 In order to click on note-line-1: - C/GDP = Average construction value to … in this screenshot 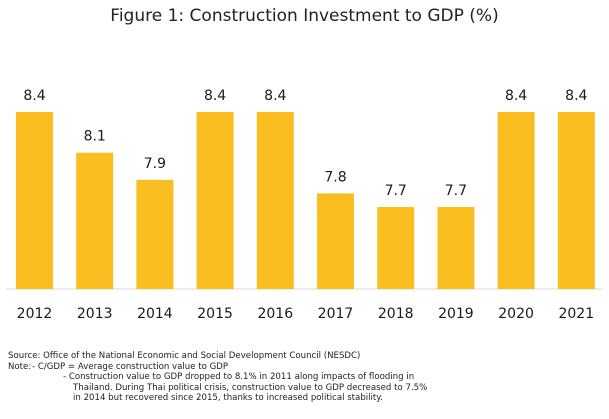, I will do `click(130, 366)`.